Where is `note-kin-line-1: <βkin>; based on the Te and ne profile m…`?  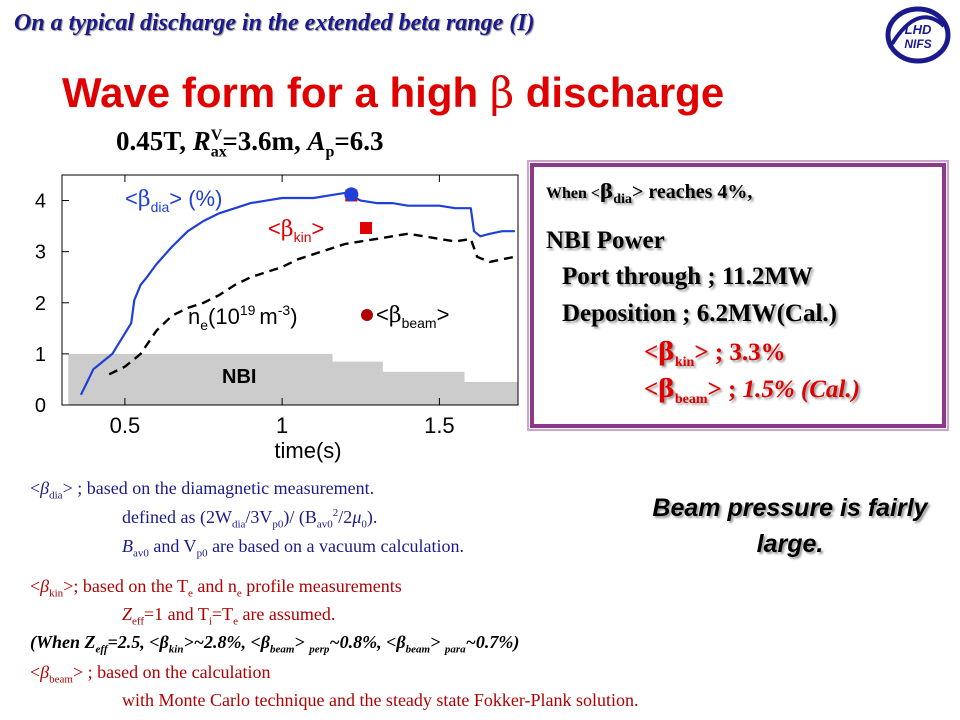
note-kin-line-1: <βkin>; based on the Te and ne profile m… is located at coordinates (216, 588).